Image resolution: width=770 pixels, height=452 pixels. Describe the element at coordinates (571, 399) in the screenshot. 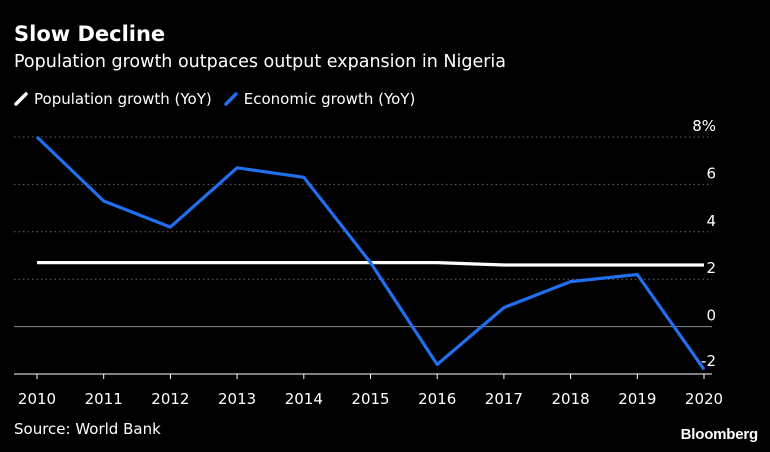

I see `x-tick-label-2018: 2018` at that location.